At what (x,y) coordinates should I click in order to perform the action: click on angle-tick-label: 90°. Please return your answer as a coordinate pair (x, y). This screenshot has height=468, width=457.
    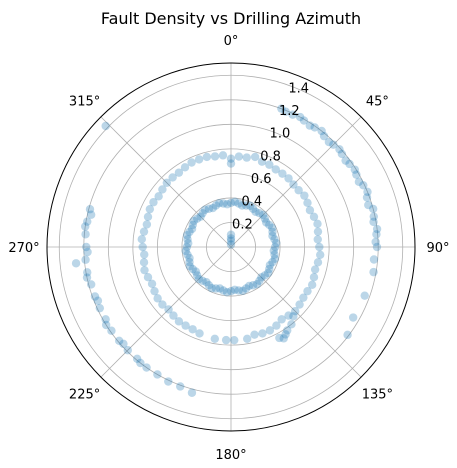
    Looking at the image, I should click on (437, 248).